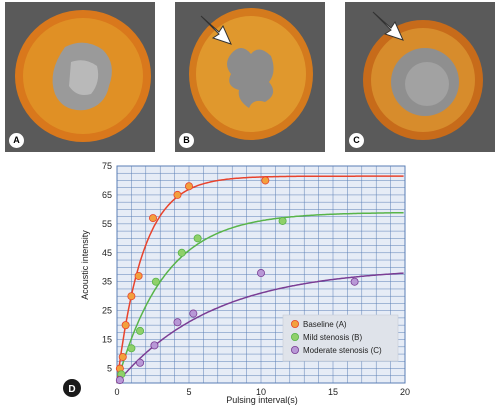 This screenshot has height=416, width=500. What do you see at coordinates (325, 324) in the screenshot?
I see `legend-label-1: Baseline (A)` at bounding box center [325, 324].